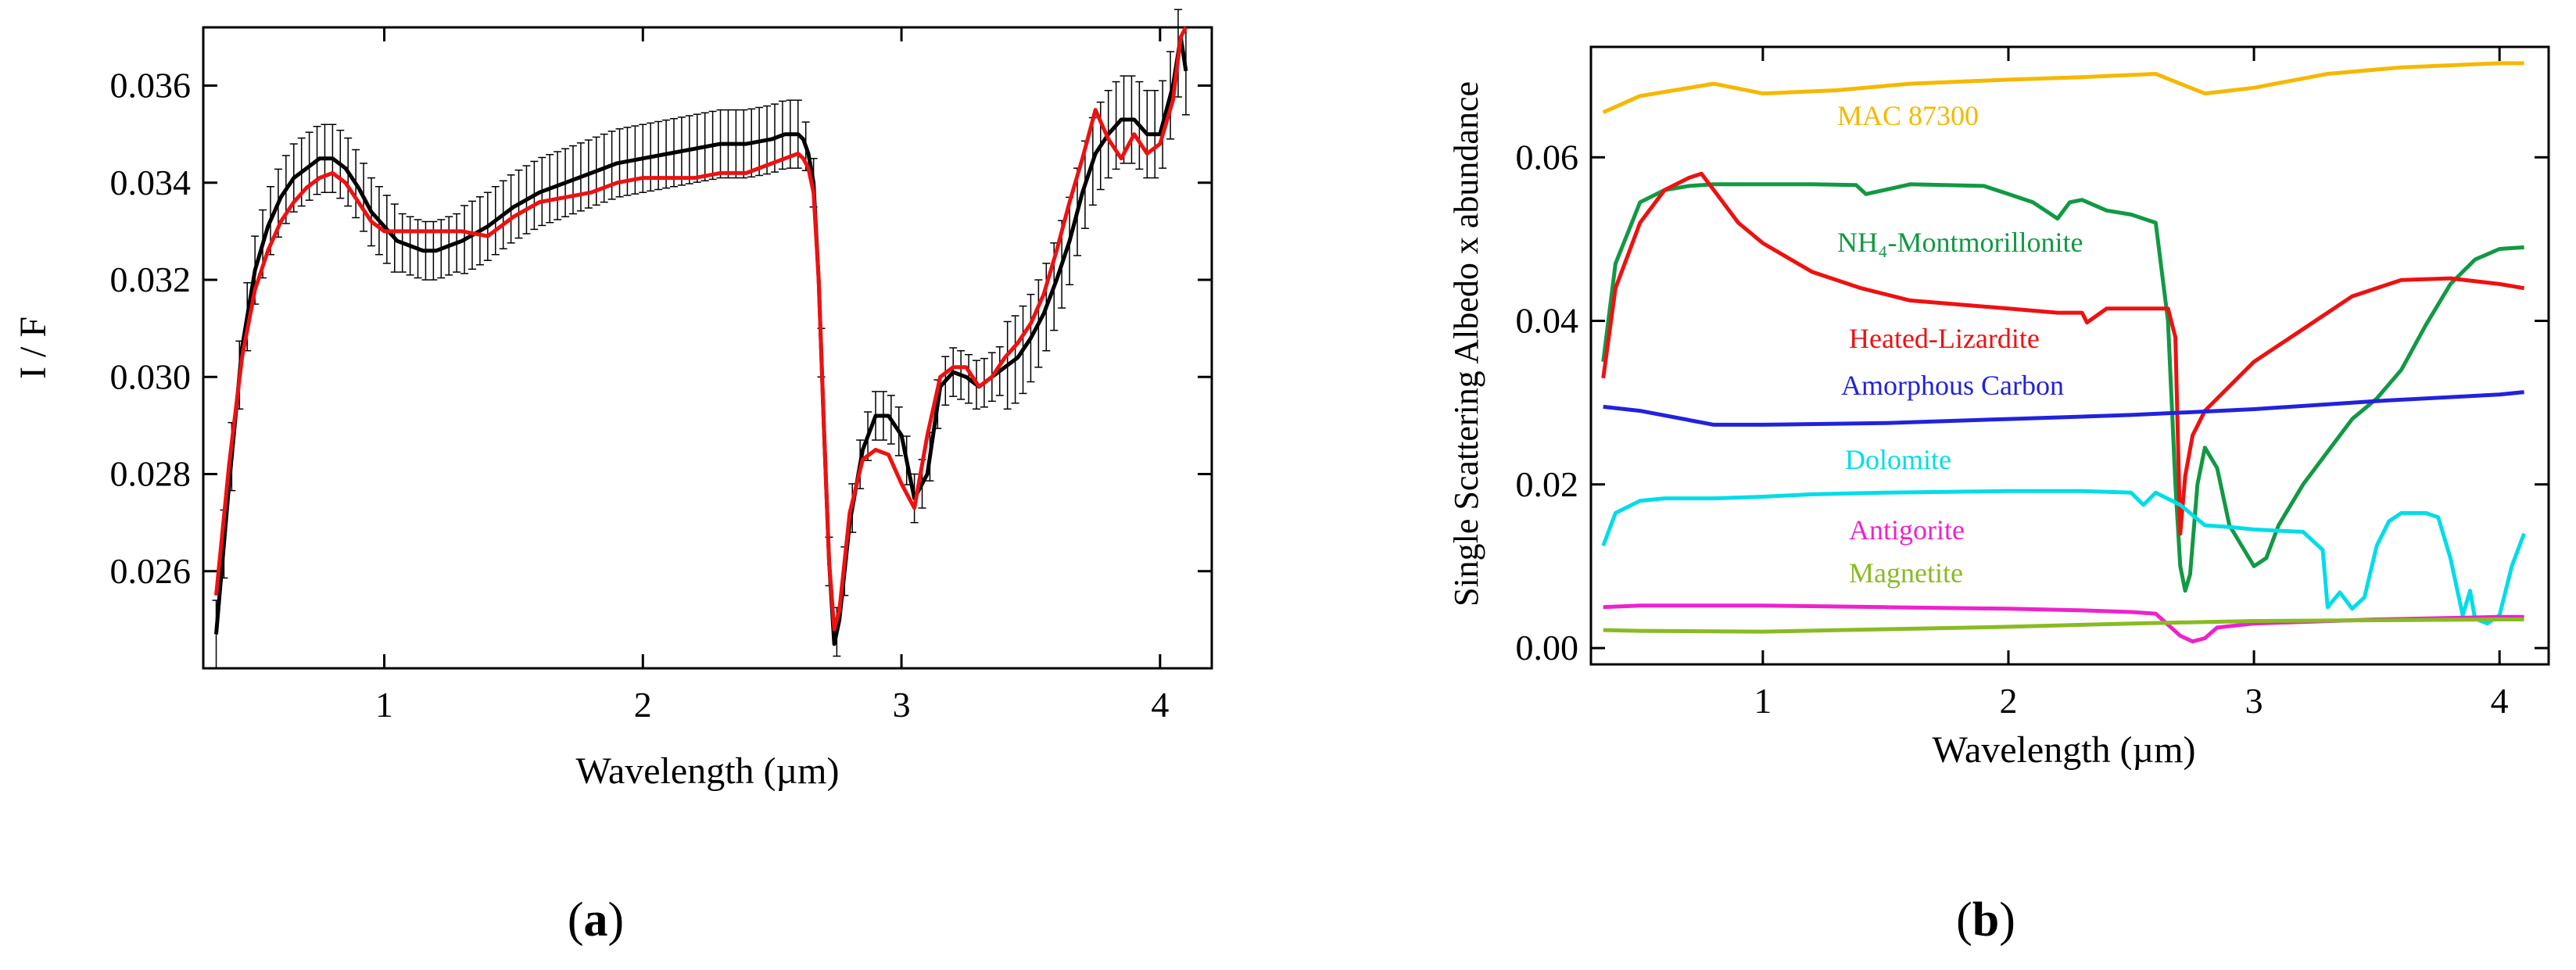 This screenshot has width=2576, height=970. What do you see at coordinates (1547, 157) in the screenshot?
I see `panel-b-y-tick-label: 0.06` at bounding box center [1547, 157].